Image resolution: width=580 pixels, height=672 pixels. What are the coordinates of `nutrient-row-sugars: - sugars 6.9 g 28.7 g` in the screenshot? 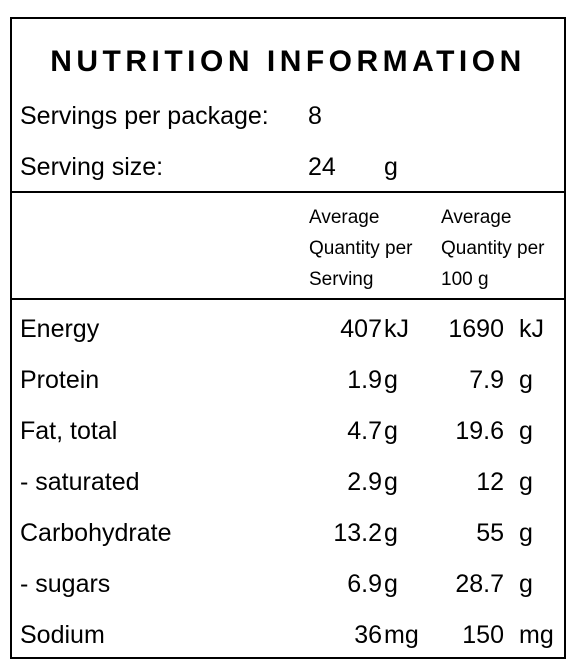 It's located at (288, 595).